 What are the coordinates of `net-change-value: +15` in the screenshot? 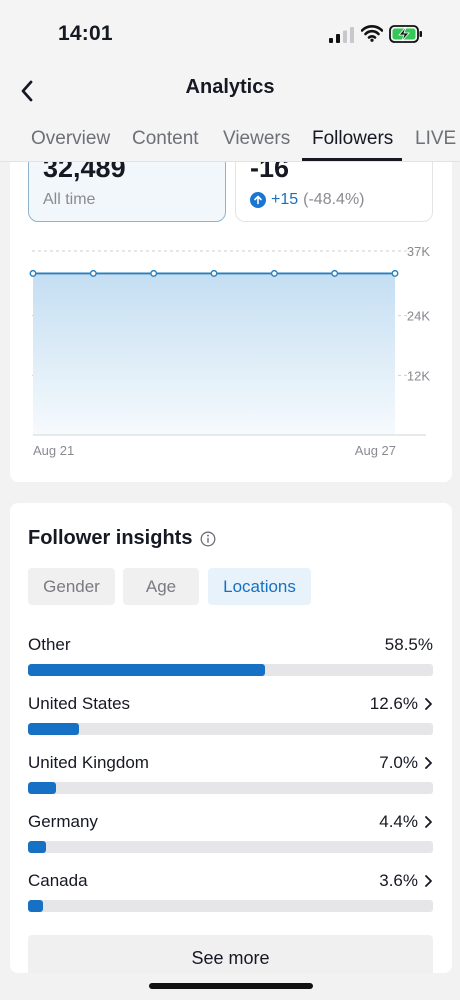 It's located at (285, 199).